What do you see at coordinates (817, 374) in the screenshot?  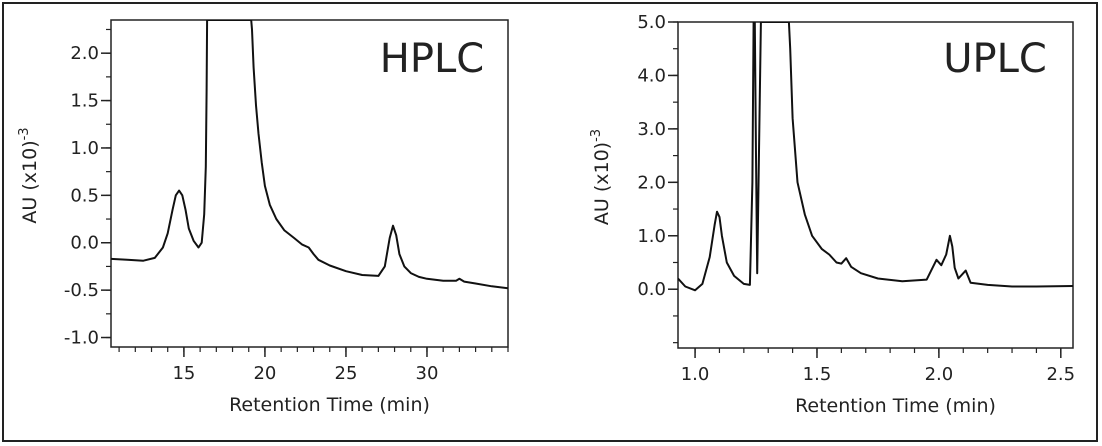 I see `x-tick-label: 1.5` at bounding box center [817, 374].